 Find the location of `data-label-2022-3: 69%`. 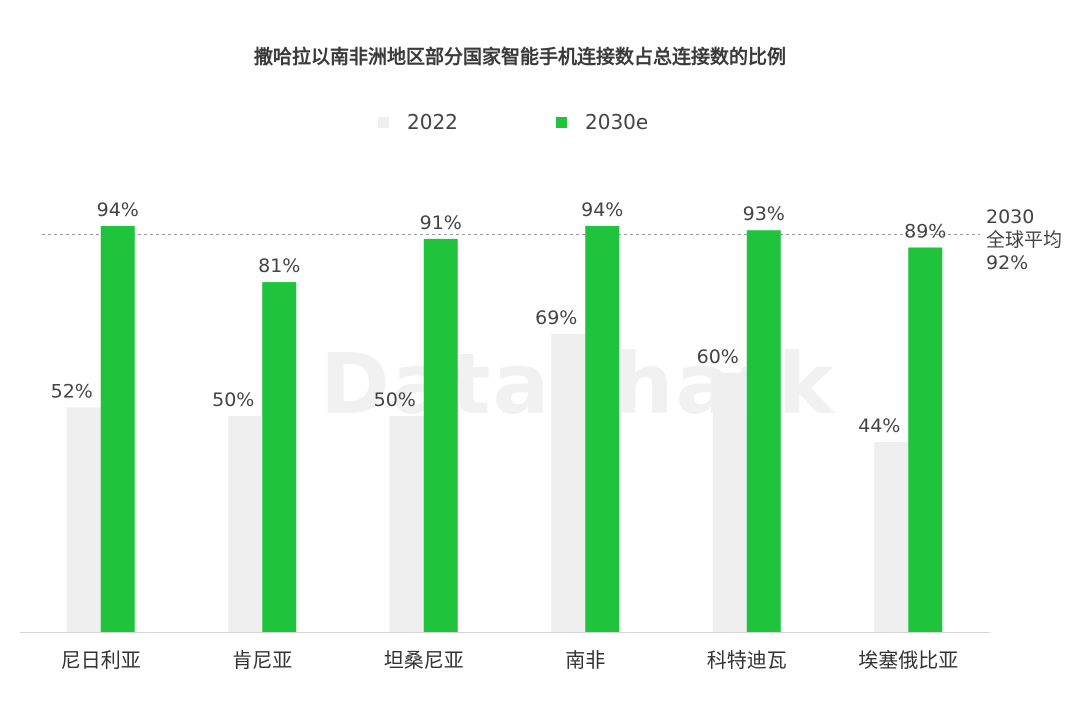

data-label-2022-3: 69% is located at coordinates (556, 318).